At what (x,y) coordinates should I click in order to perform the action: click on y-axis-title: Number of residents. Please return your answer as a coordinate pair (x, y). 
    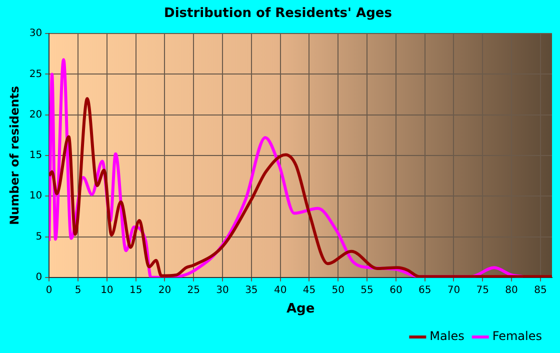
    Looking at the image, I should click on (14, 156).